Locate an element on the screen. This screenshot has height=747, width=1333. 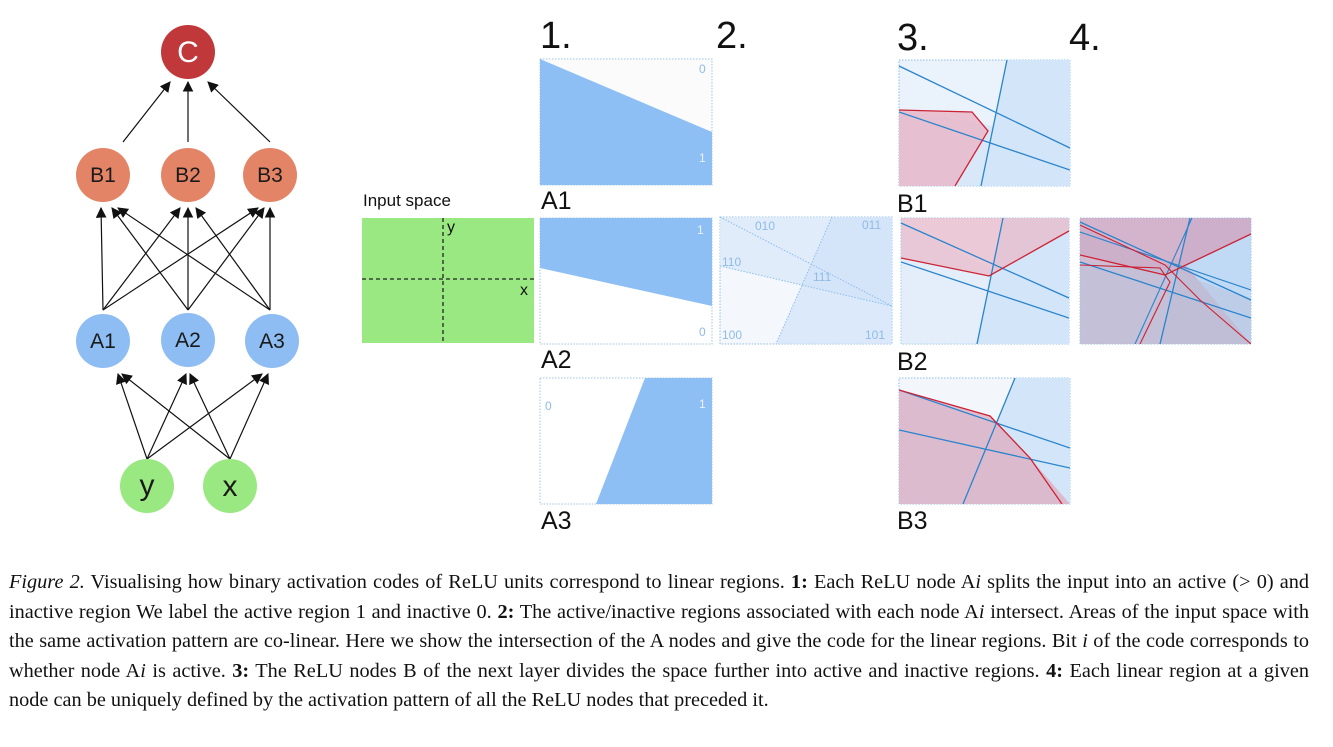
svg-text: y is located at coordinates (147, 485).